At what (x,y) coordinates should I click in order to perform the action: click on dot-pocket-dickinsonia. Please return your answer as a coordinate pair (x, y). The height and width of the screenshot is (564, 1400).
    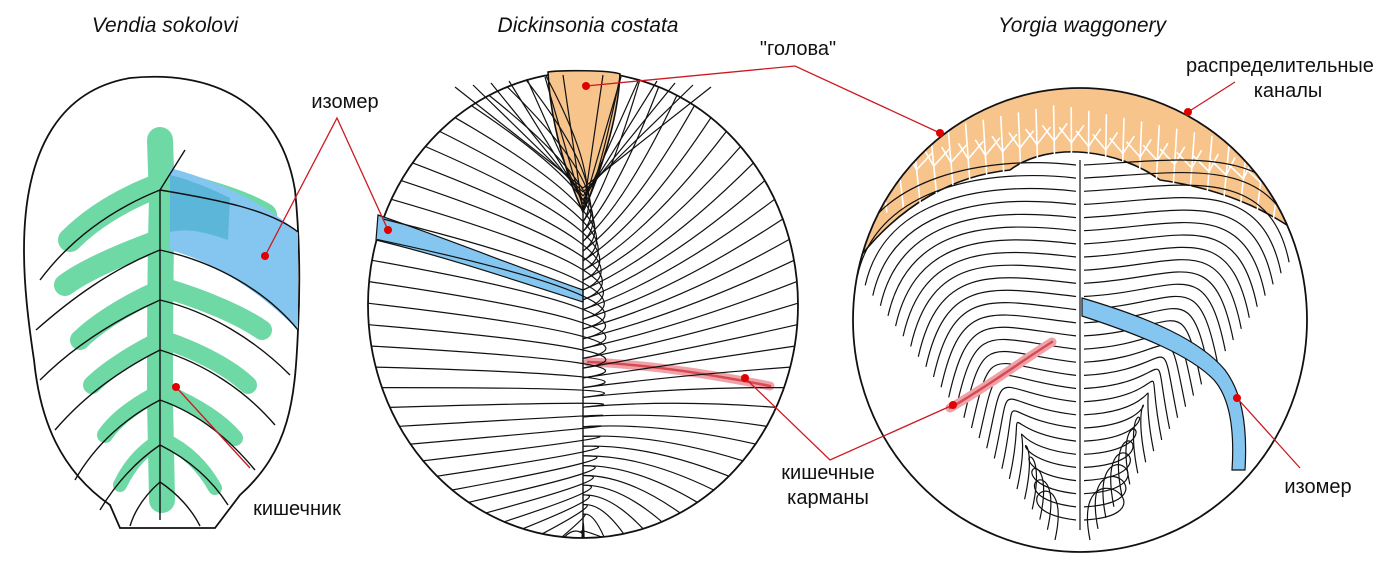
    Looking at the image, I should click on (745, 378).